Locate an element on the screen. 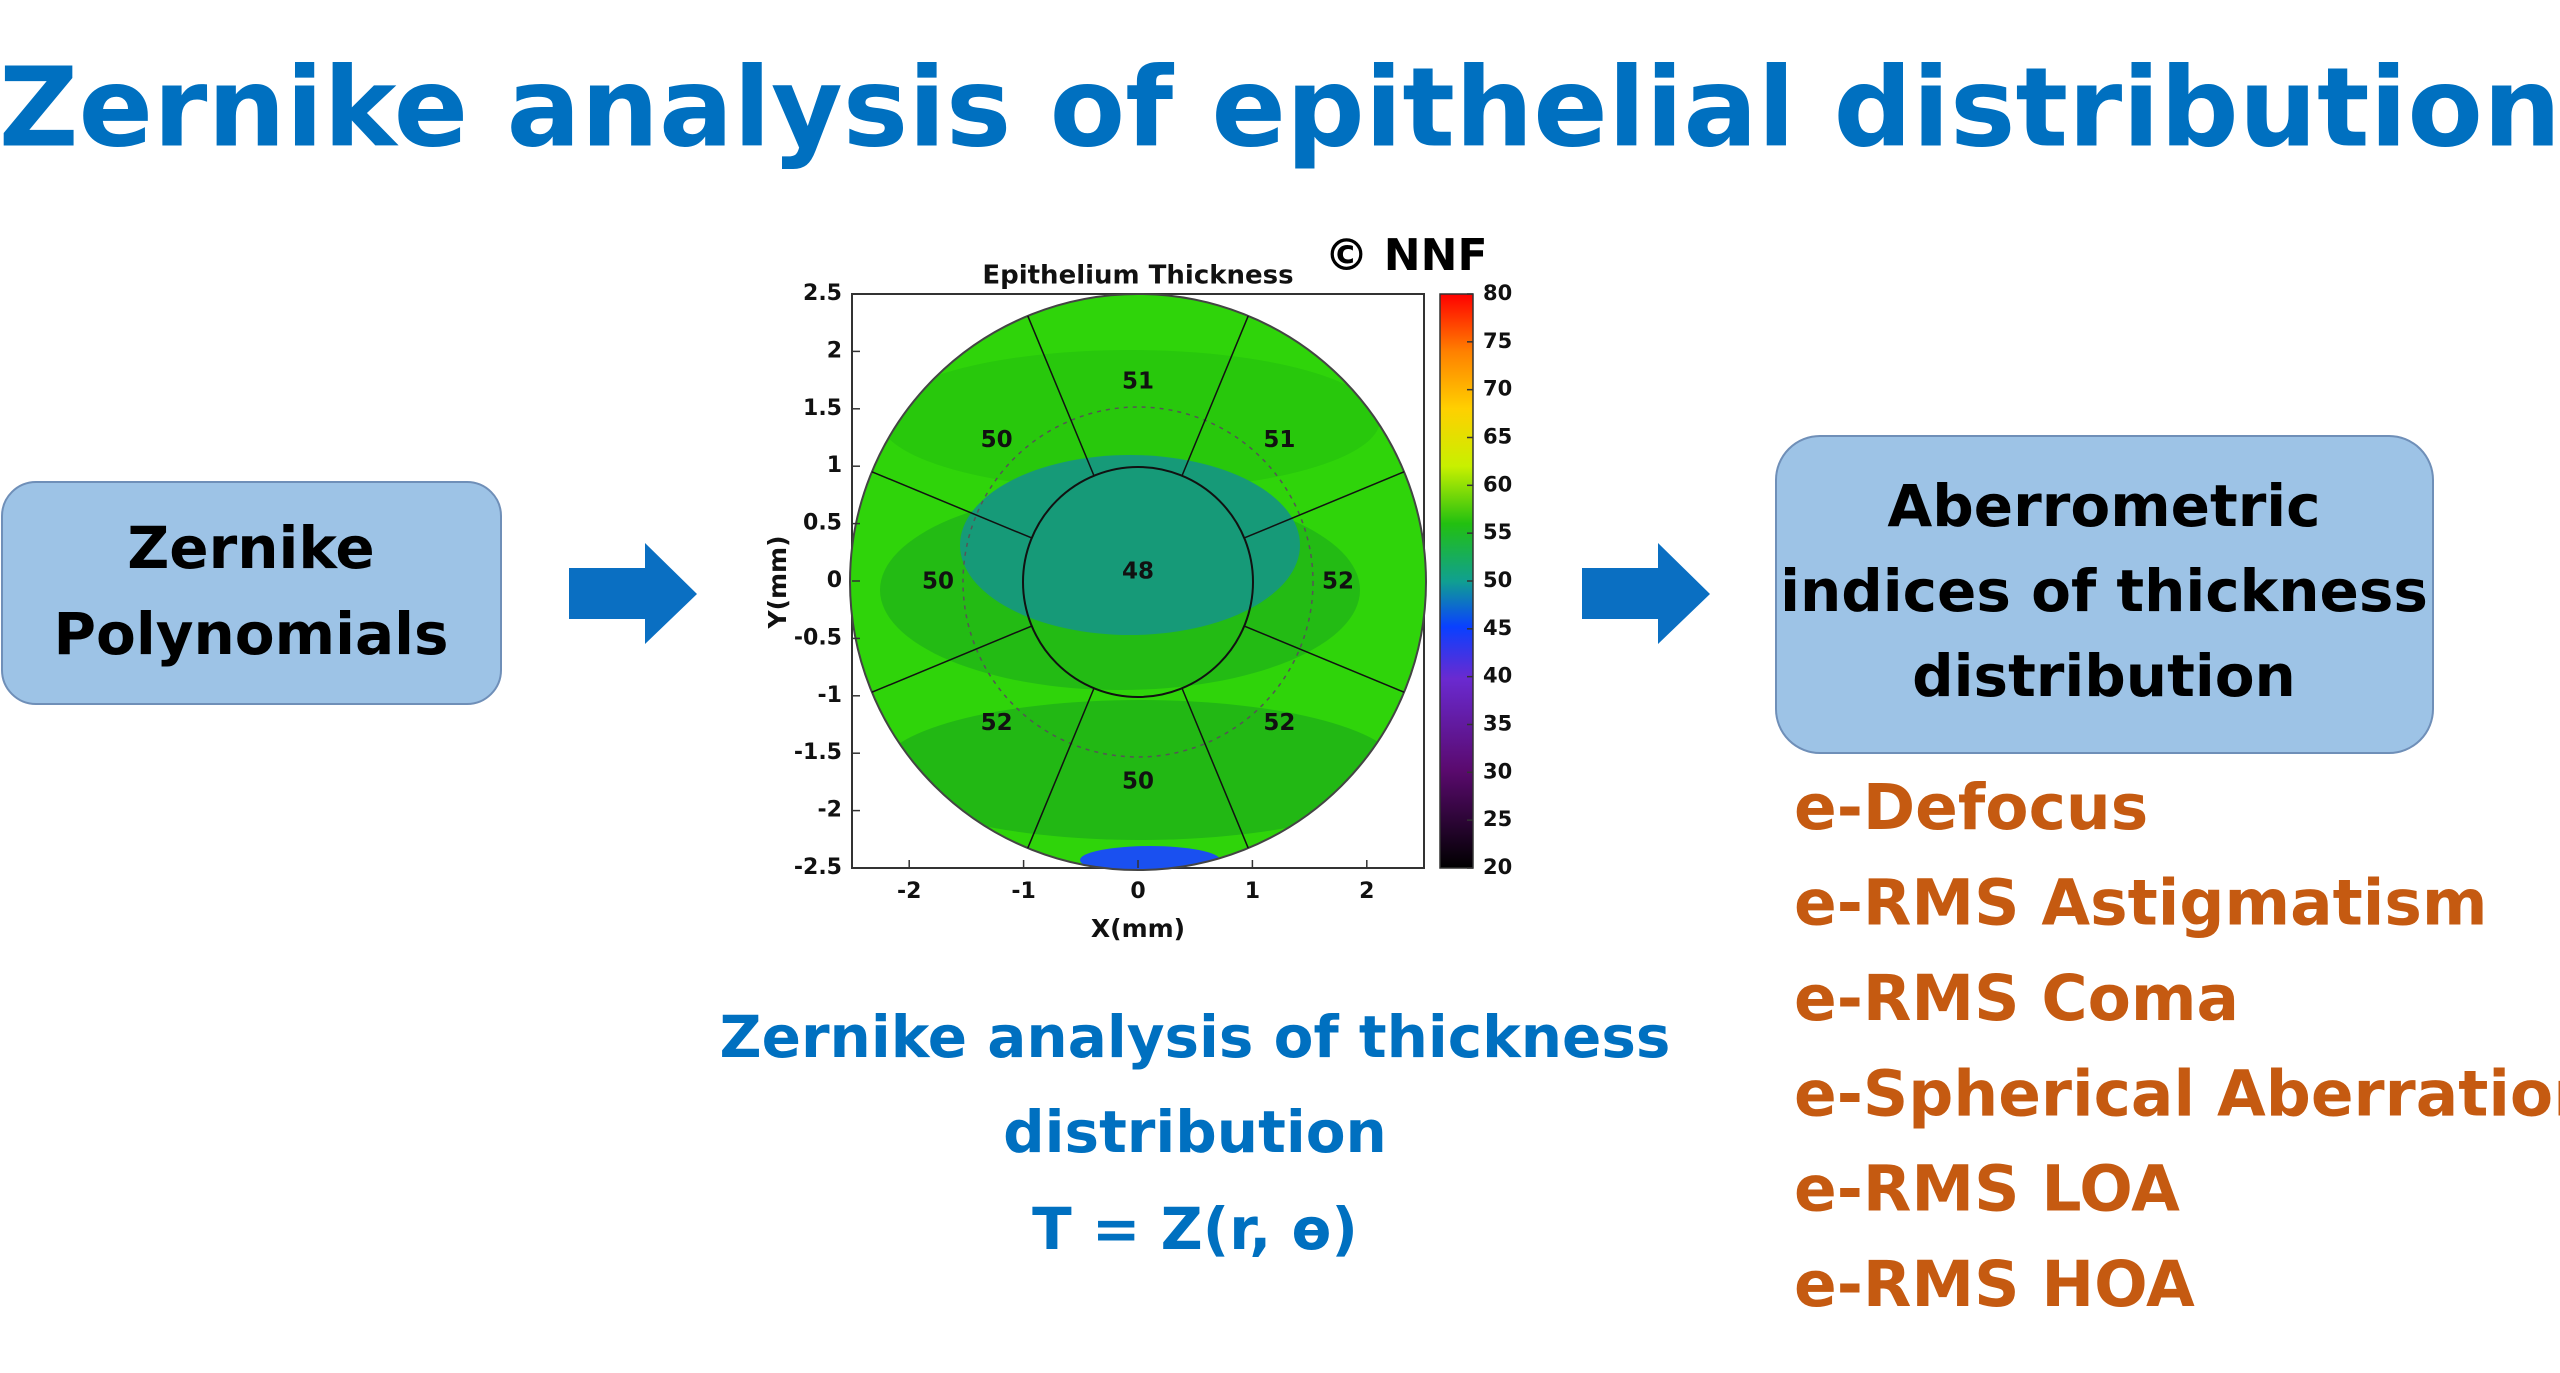 Image resolution: width=2560 pixels, height=1373 pixels. y-axis-label: Y(mm) is located at coordinates (777, 582).